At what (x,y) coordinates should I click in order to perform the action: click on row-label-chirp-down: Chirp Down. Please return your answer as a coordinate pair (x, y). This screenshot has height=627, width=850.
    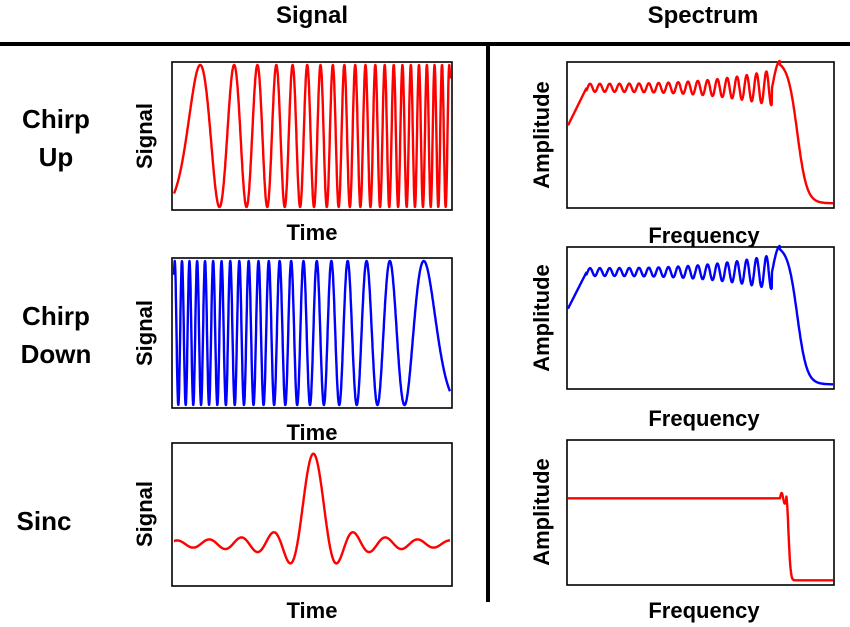
    Looking at the image, I should click on (56, 335).